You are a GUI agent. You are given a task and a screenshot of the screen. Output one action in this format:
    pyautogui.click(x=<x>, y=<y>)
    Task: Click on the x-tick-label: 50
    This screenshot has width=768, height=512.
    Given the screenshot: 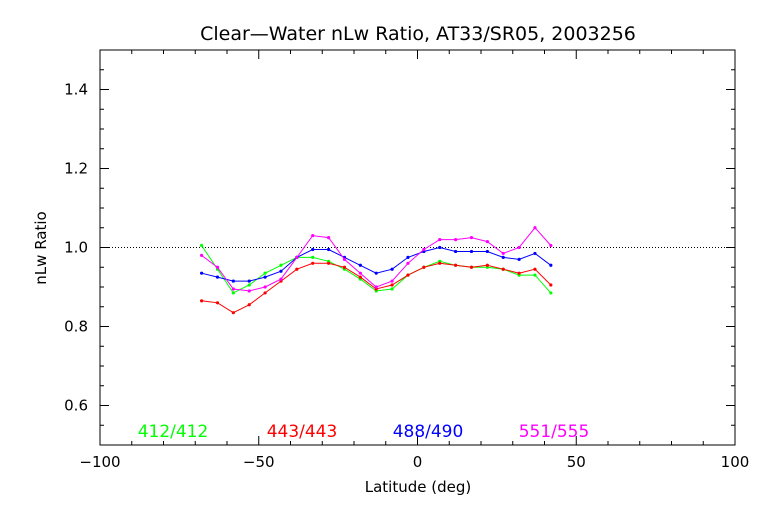 What is the action you would take?
    pyautogui.click(x=576, y=462)
    